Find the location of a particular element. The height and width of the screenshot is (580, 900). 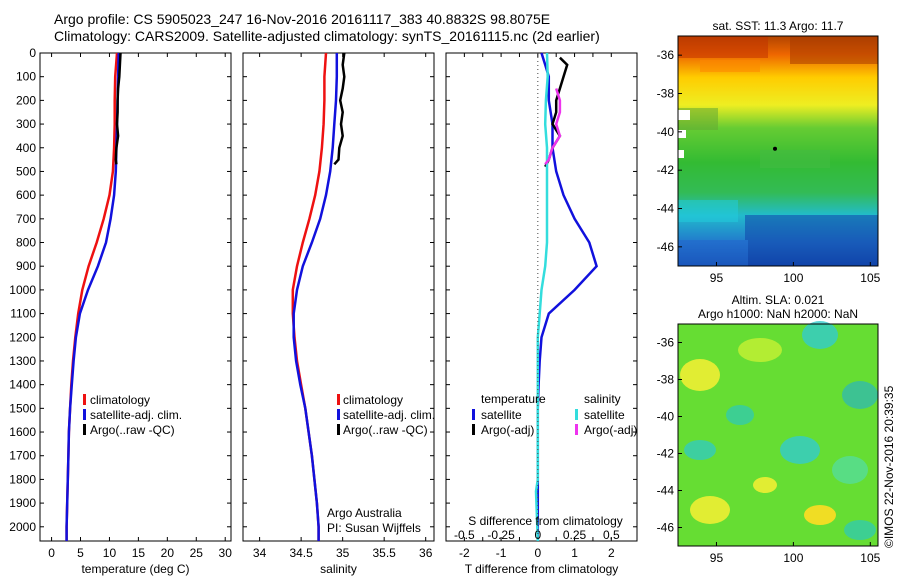

y-tick-label: 800 is located at coordinates (26, 243).